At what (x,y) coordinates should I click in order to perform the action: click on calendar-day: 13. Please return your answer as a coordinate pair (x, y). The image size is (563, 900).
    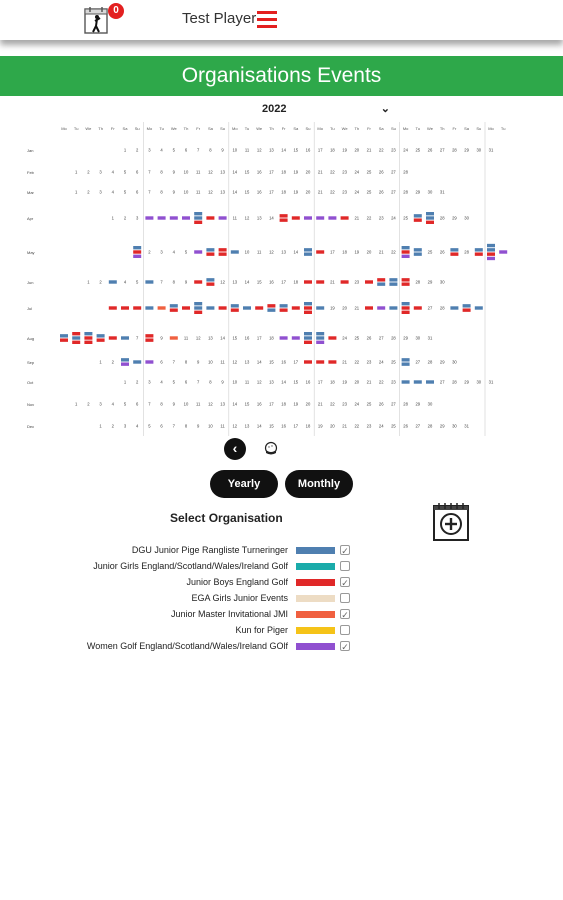
    Looking at the image, I should click on (234, 282).